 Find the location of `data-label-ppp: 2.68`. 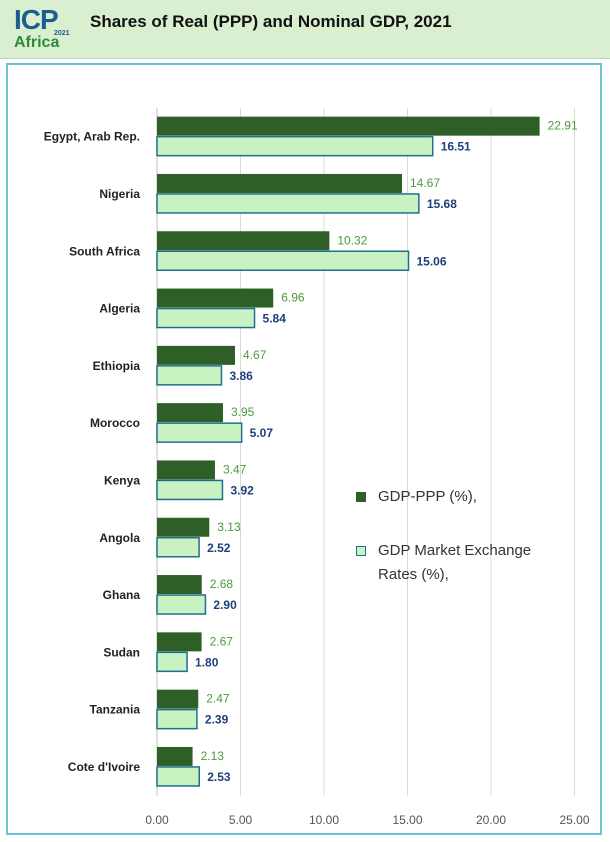

data-label-ppp: 2.68 is located at coordinates (222, 584).